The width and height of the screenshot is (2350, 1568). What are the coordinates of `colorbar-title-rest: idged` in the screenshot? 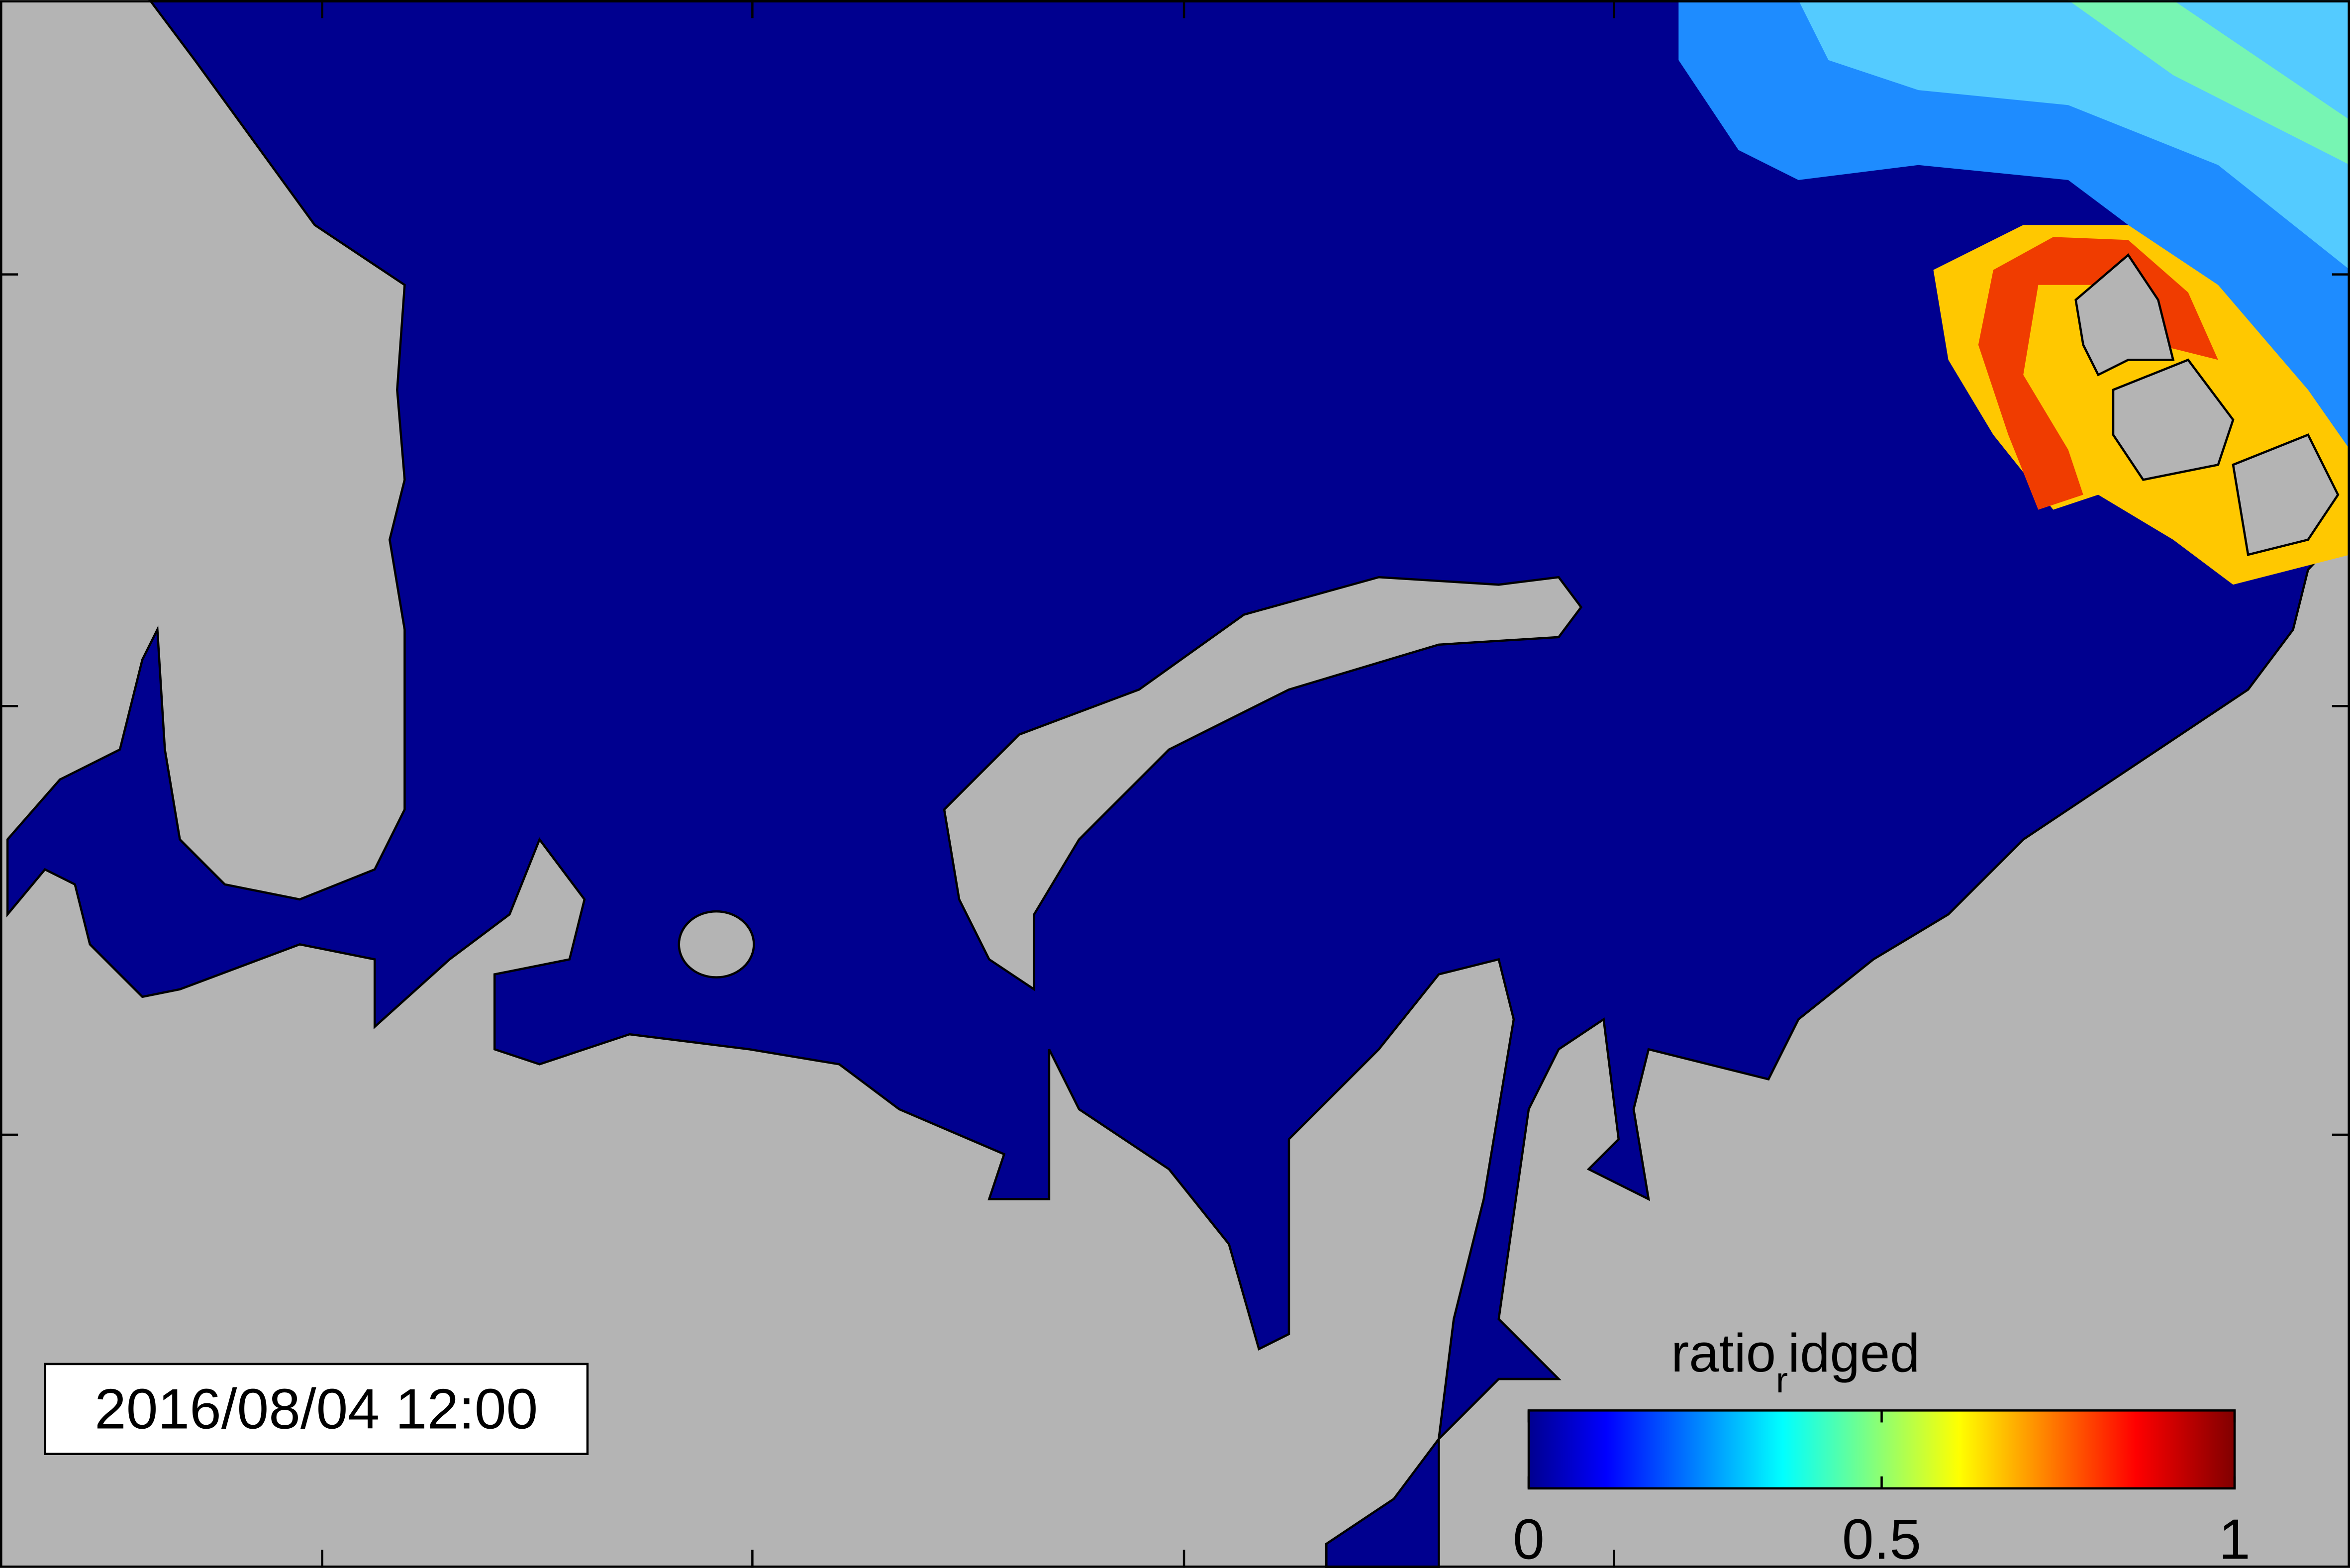 It's located at (1854, 1353).